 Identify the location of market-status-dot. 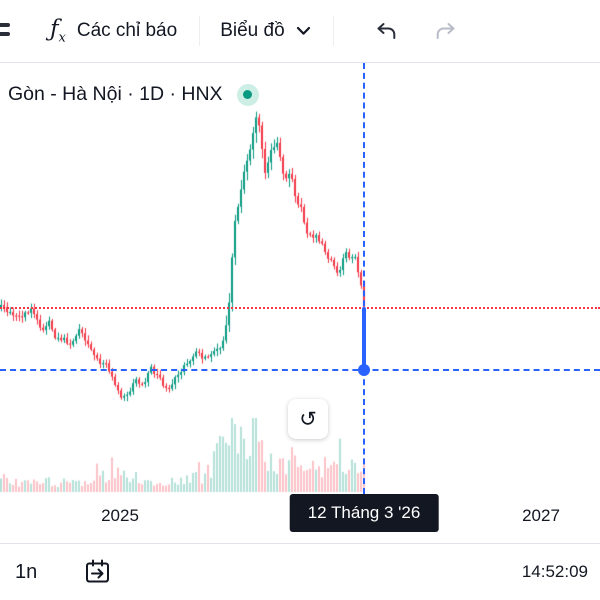
(248, 94).